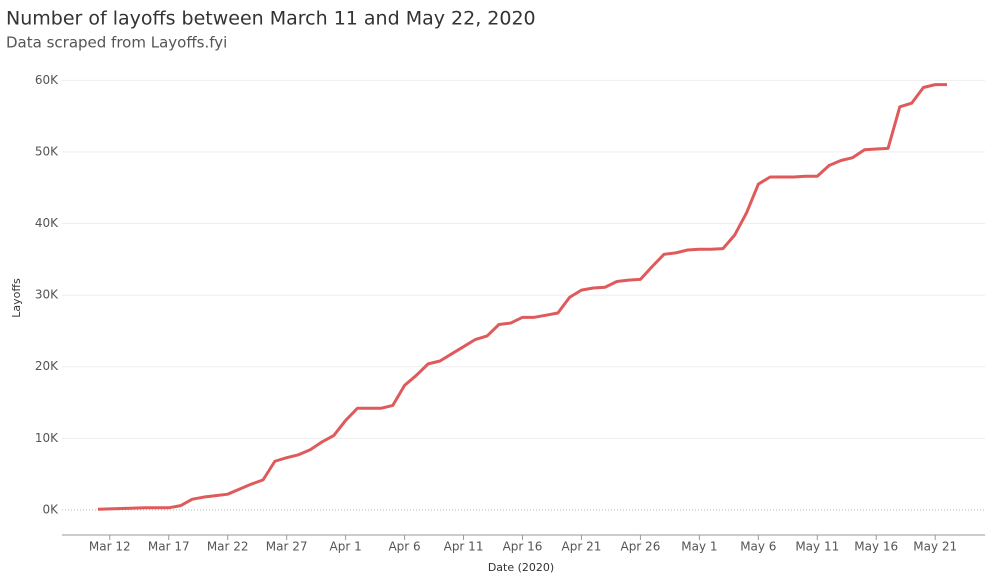  What do you see at coordinates (50, 509) in the screenshot?
I see `y-tick-label: 0K` at bounding box center [50, 509].